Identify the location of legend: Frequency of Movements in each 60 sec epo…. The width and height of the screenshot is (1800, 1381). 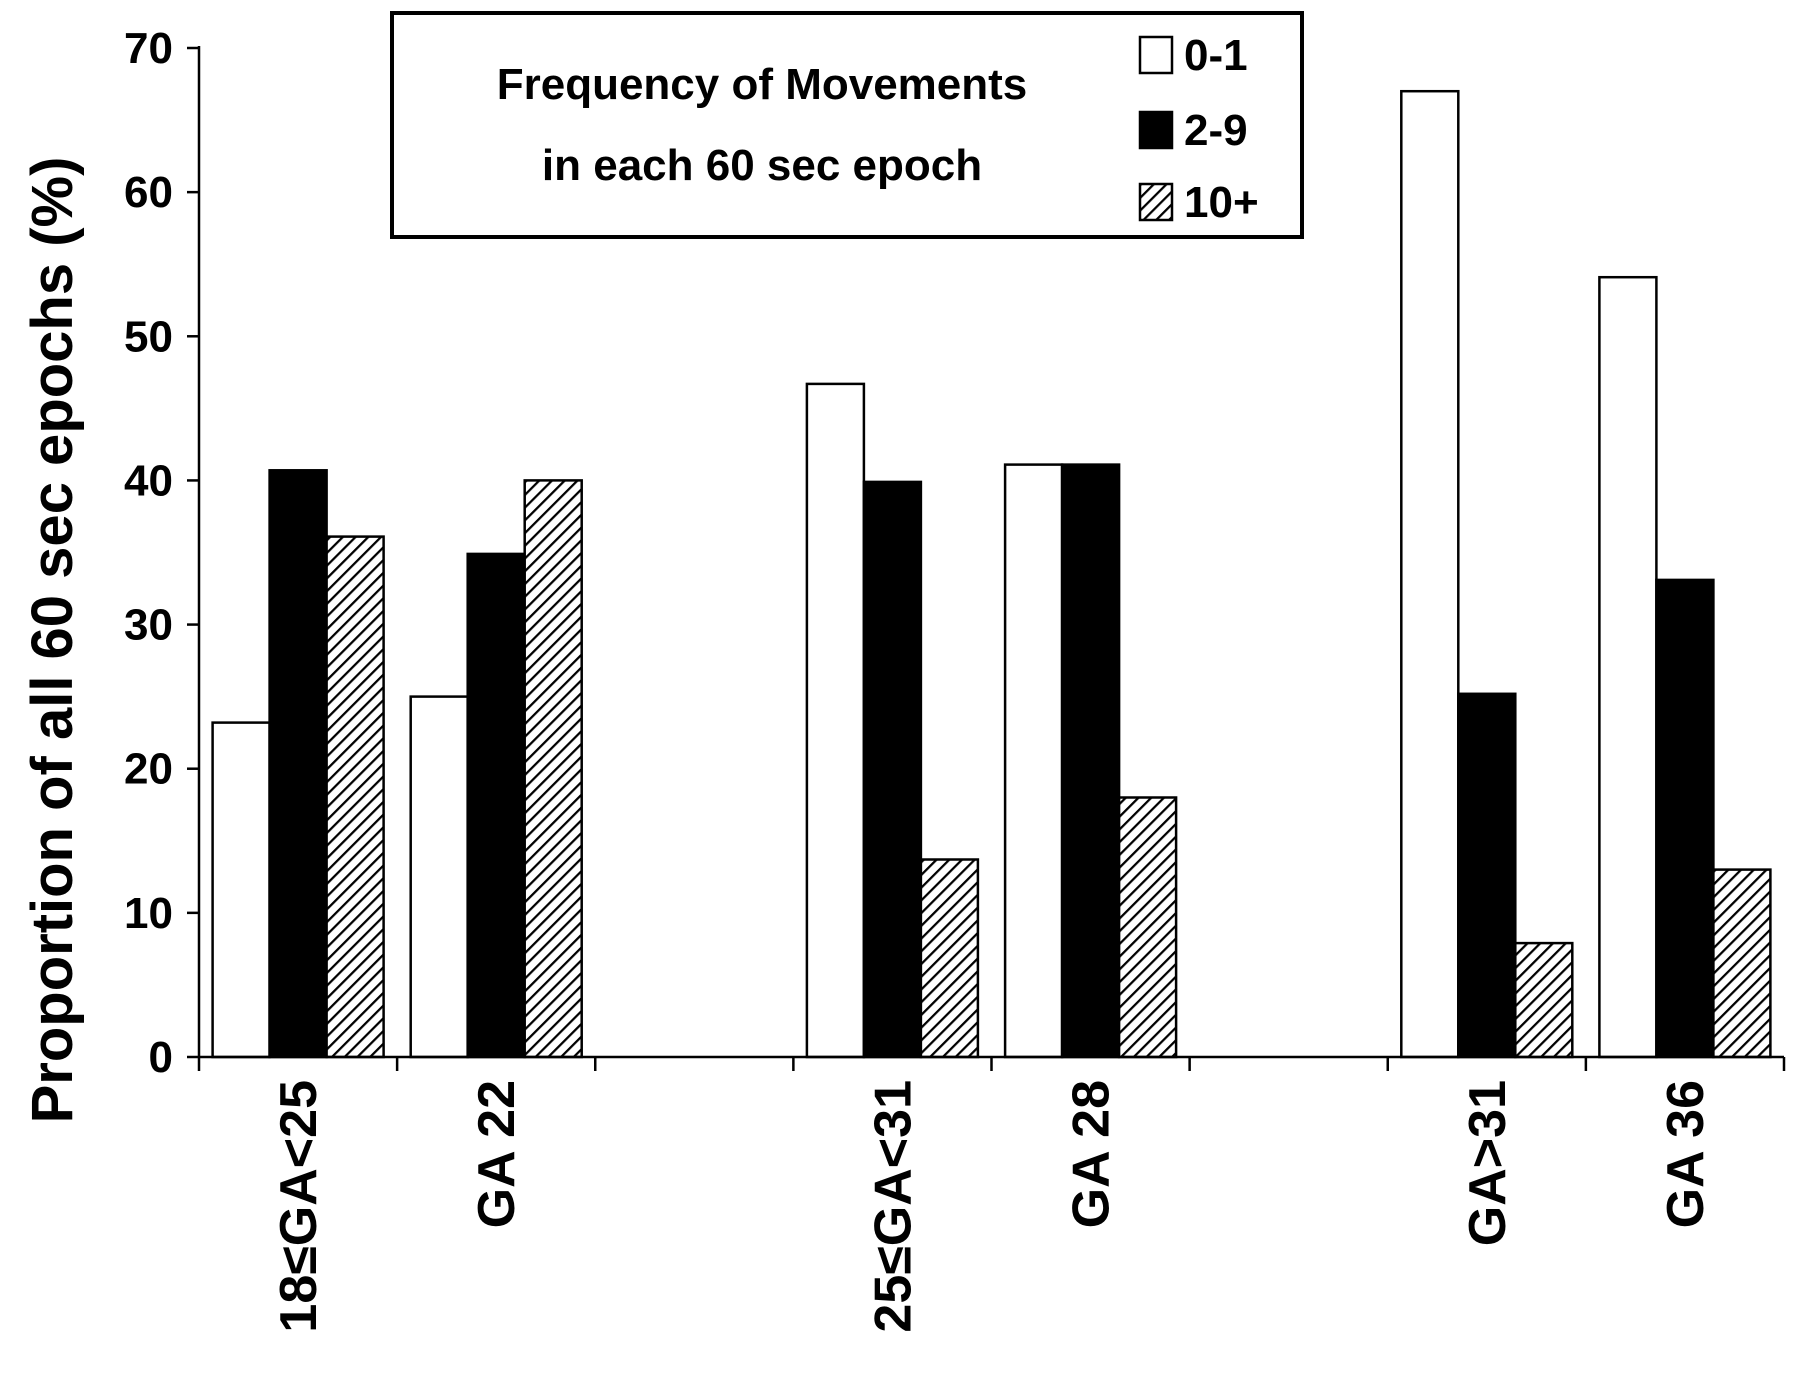
(847, 125).